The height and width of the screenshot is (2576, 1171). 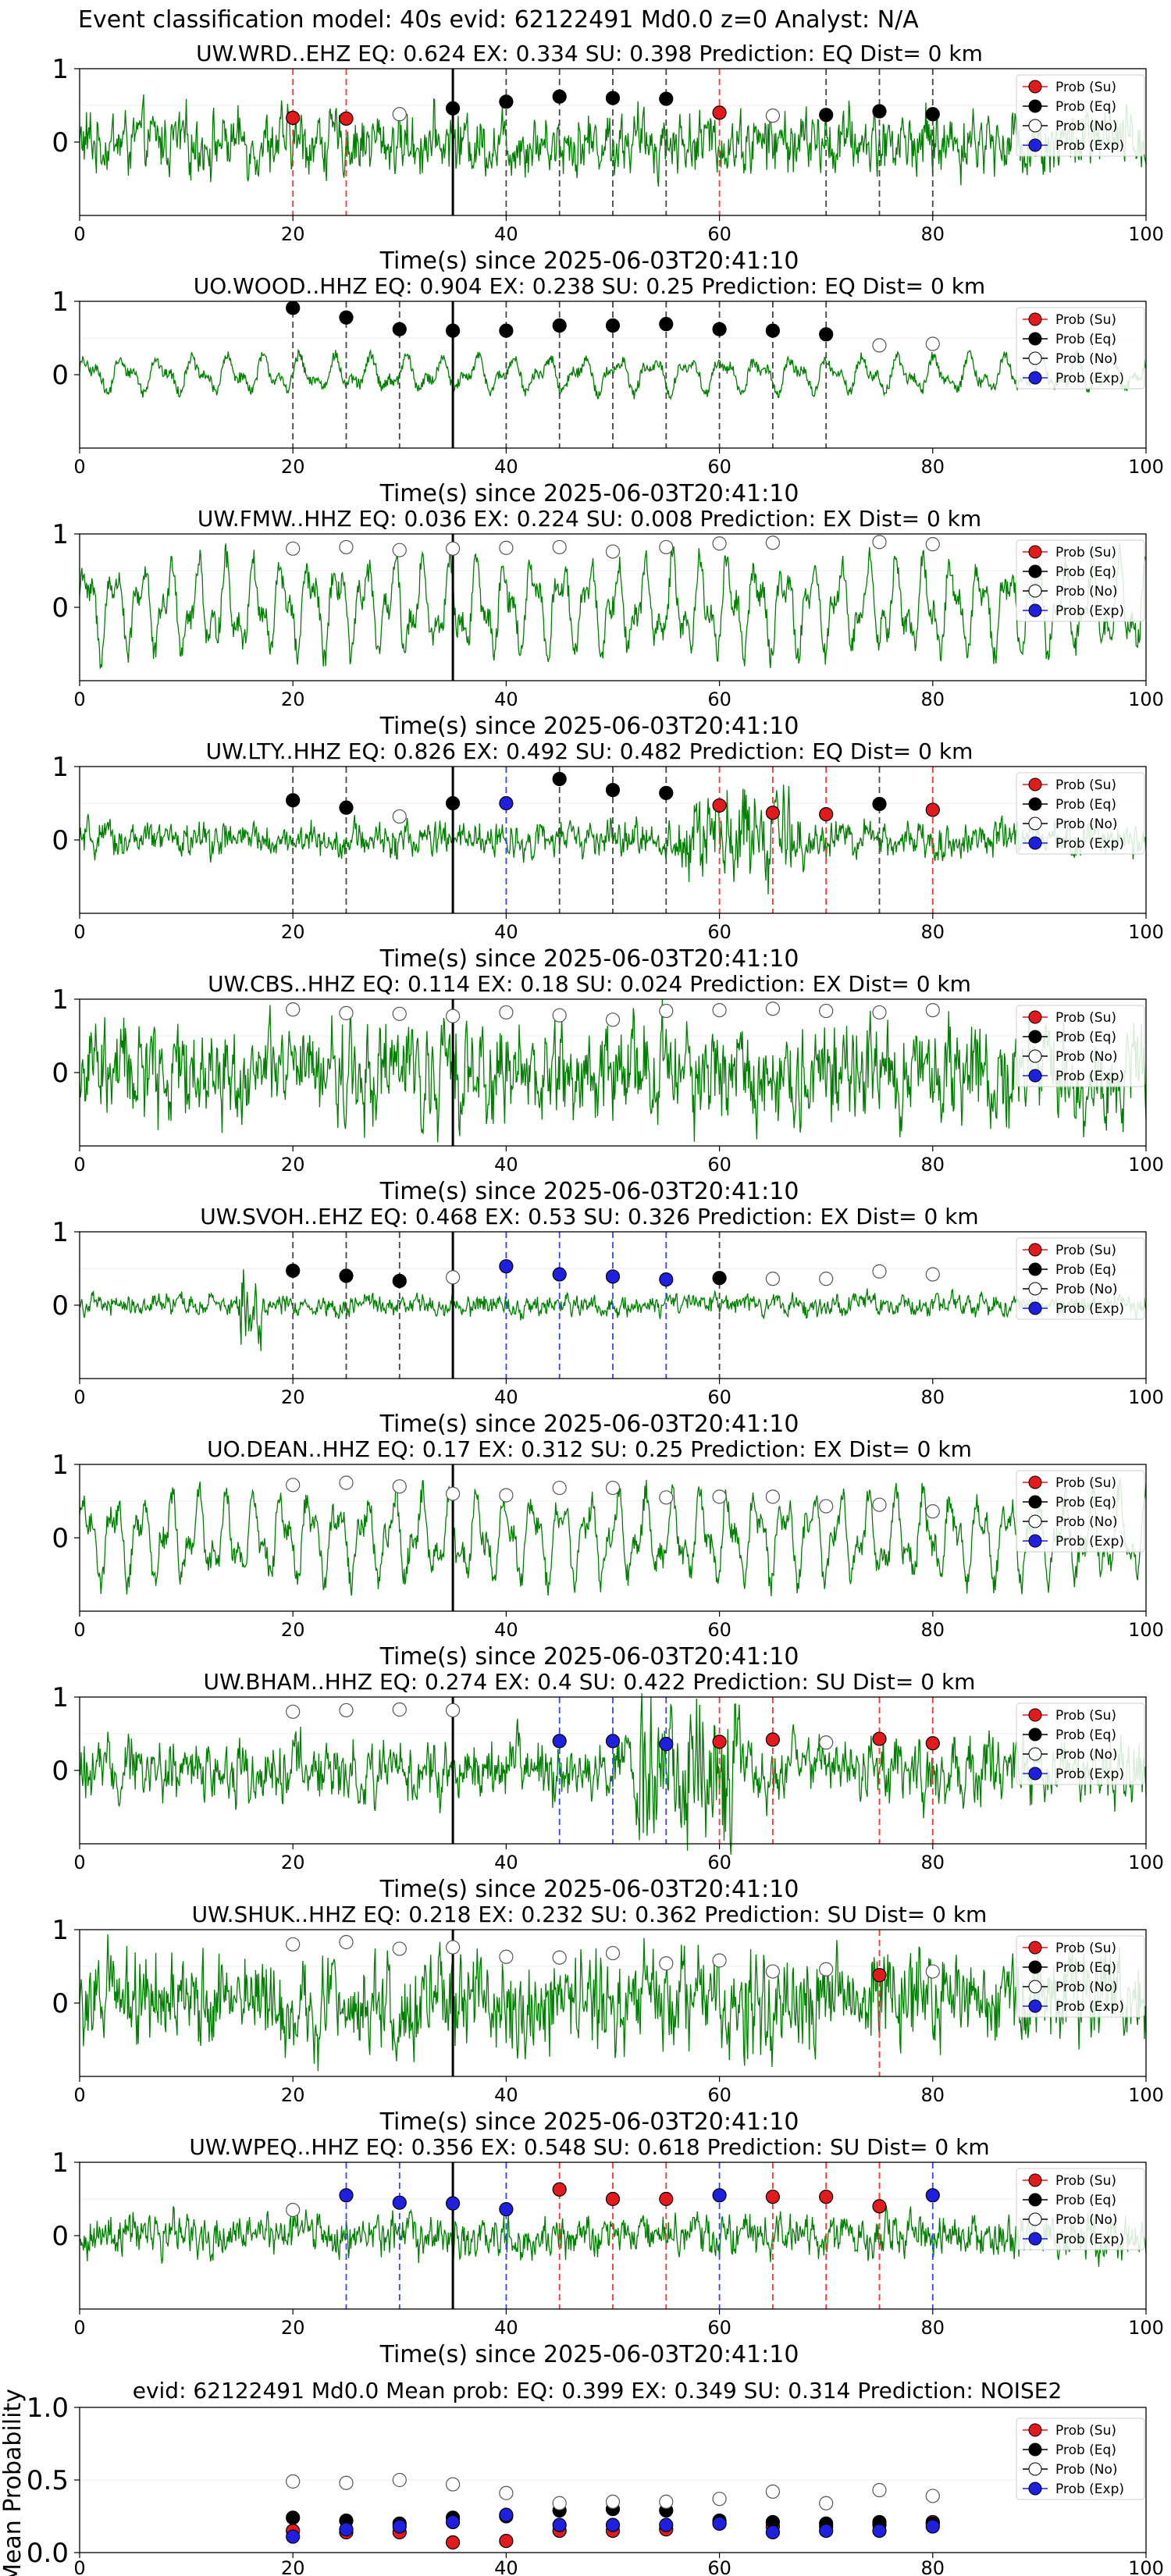 I want to click on y-tick-label: 1, so click(x=61, y=1697).